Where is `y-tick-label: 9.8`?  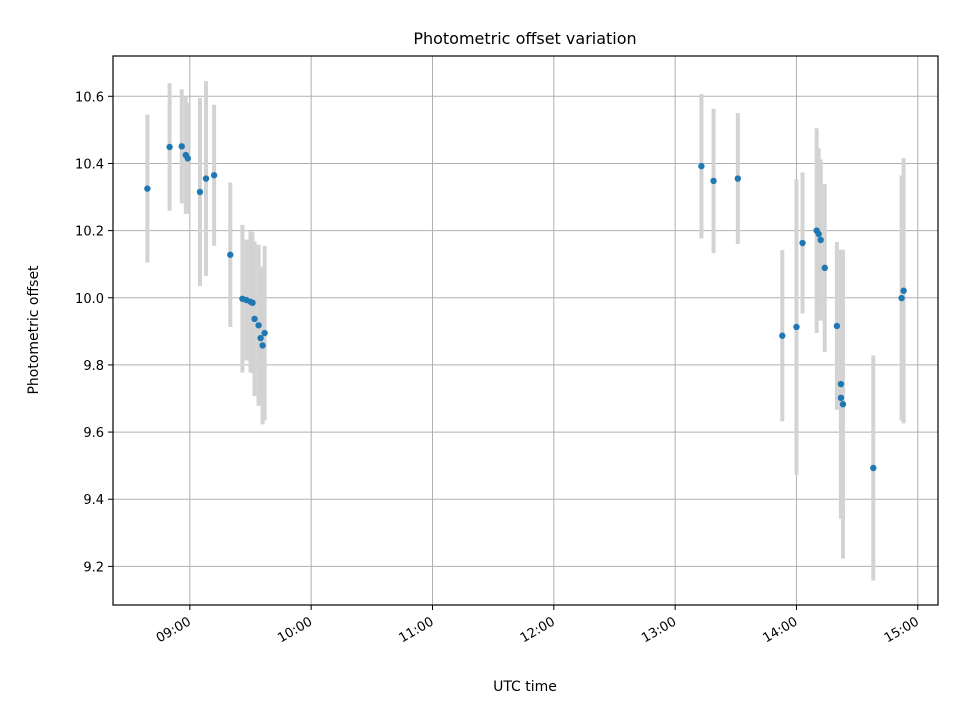 y-tick-label: 9.8 is located at coordinates (93, 366).